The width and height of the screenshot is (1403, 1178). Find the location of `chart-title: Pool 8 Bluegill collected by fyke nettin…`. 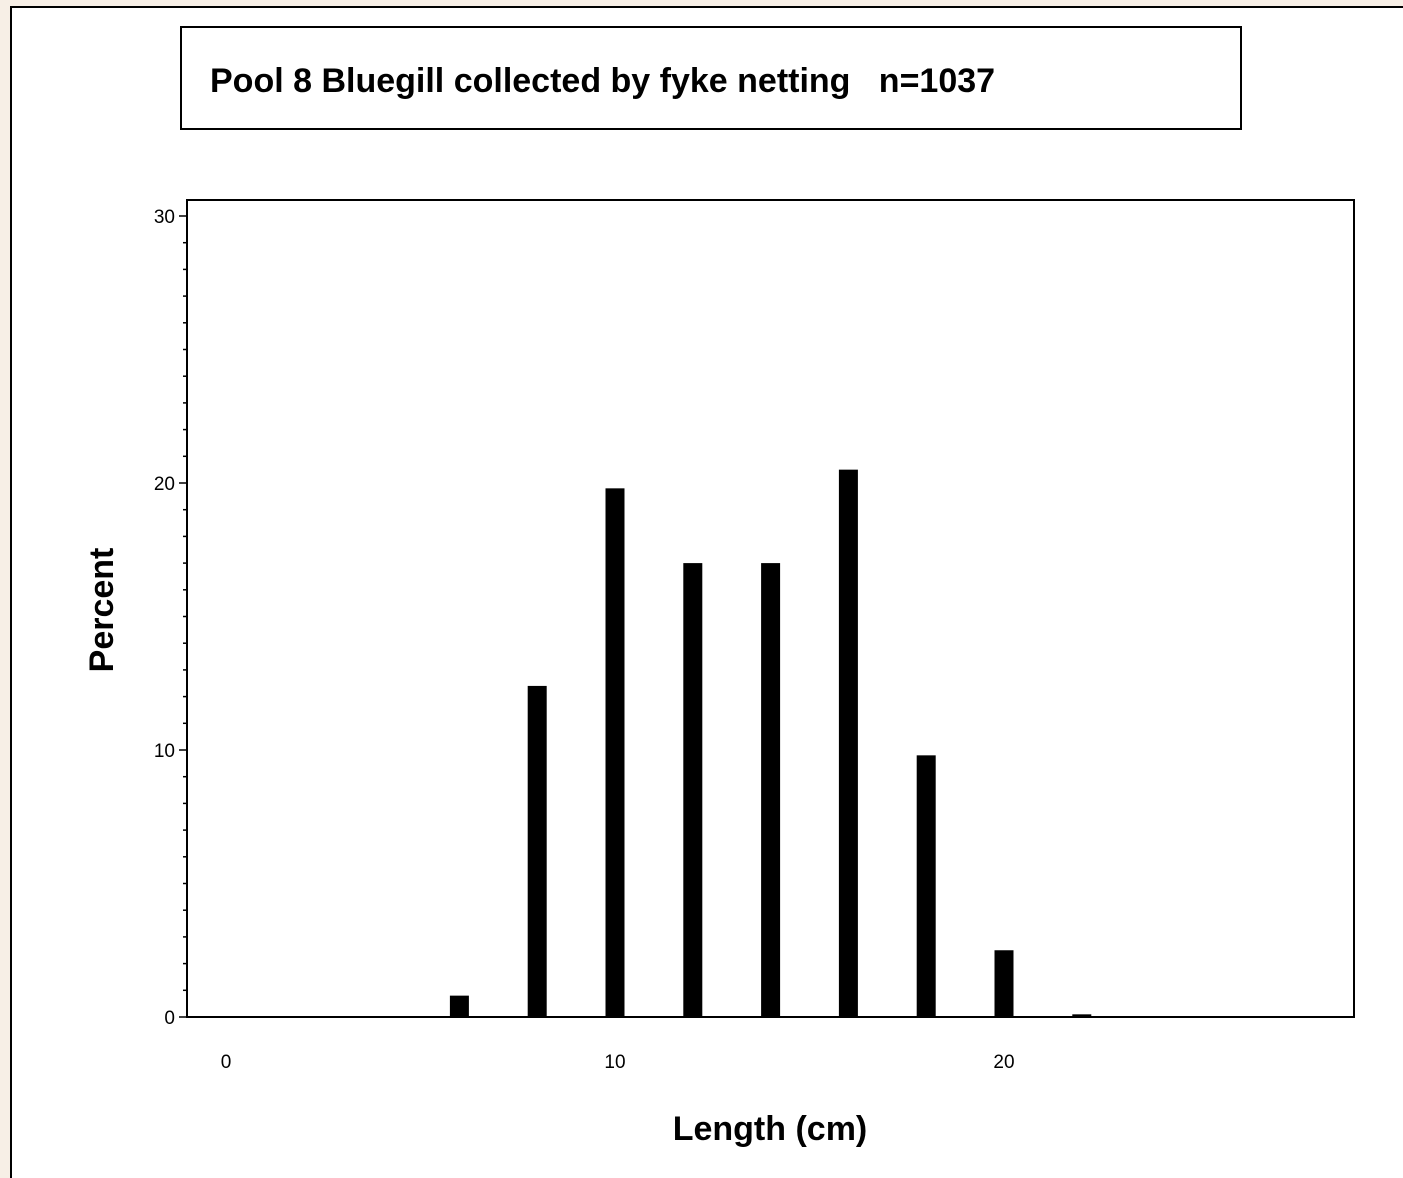

chart-title: Pool 8 Bluegill collected by fyke nettin… is located at coordinates (602, 81).